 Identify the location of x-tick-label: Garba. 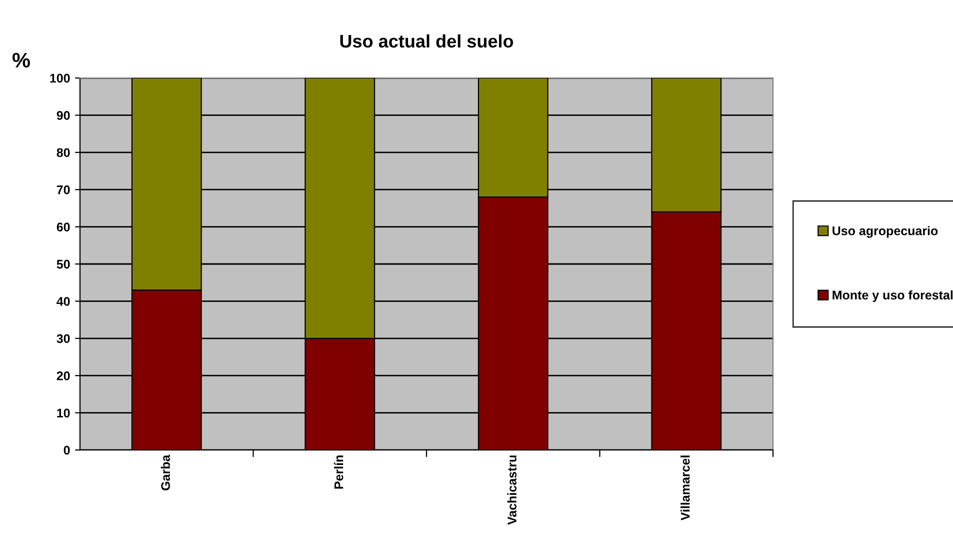
(165, 472).